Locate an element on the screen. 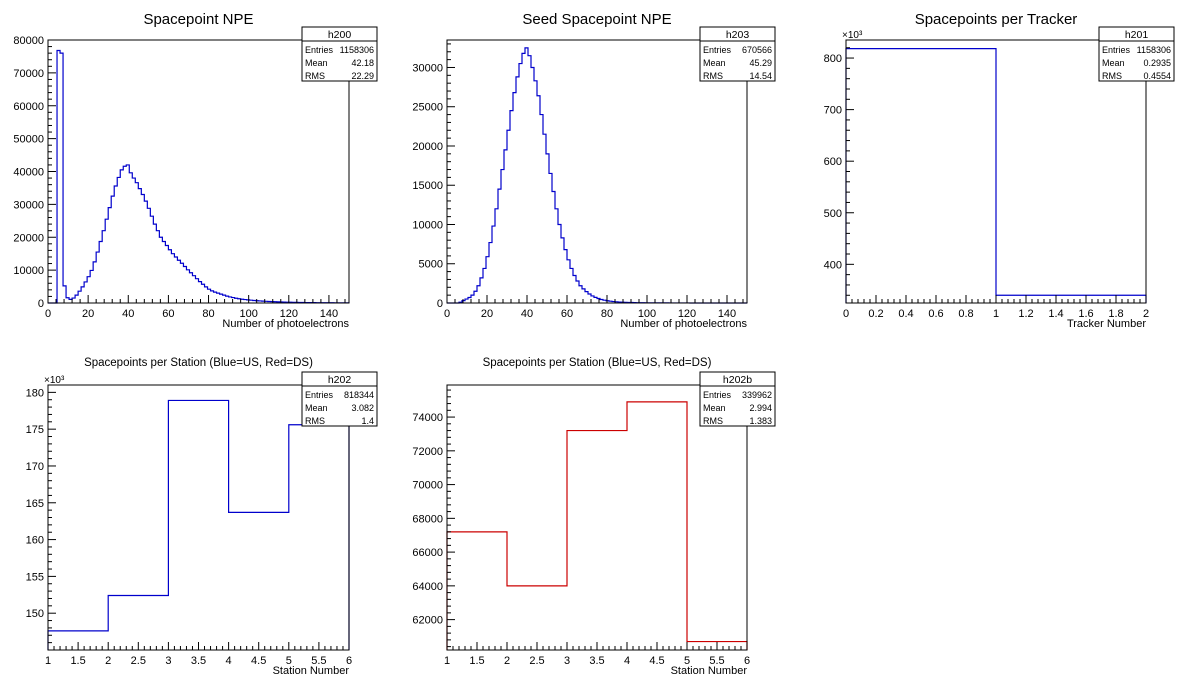 This screenshot has height=690, width=1196. x-tick-label: 5.5 is located at coordinates (716, 661).